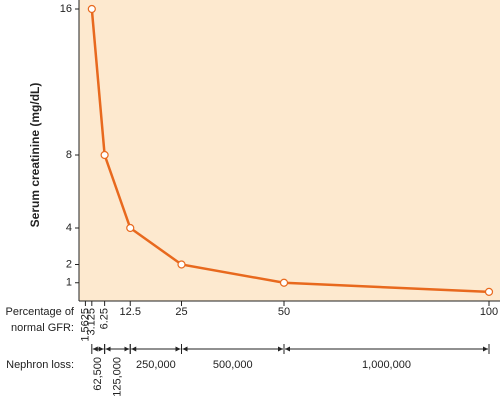  What do you see at coordinates (233, 365) in the screenshot?
I see `segment-label: 500,000` at bounding box center [233, 365].